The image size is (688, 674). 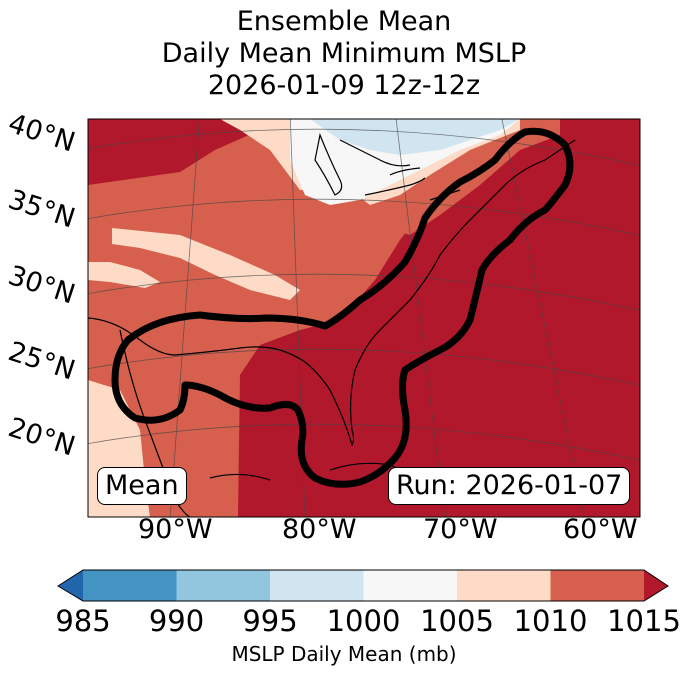 What do you see at coordinates (344, 53) in the screenshot?
I see `title-line-2: Daily Mean Minimum MSLP` at bounding box center [344, 53].